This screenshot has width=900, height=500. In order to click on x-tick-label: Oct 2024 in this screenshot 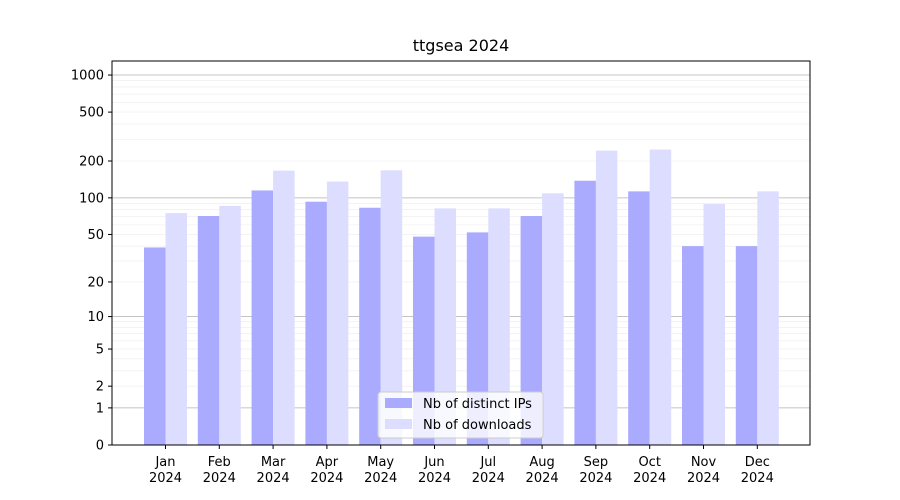, I will do `click(649, 470)`.